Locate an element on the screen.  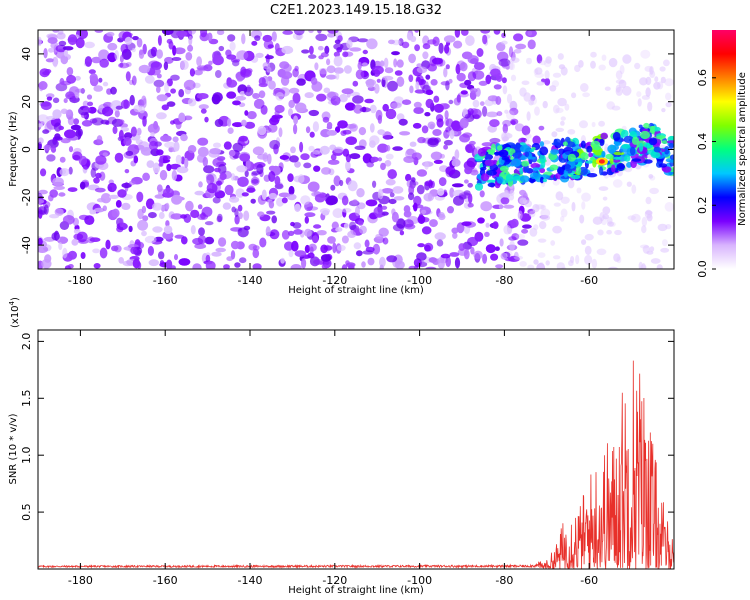
y-tick-label: 20 is located at coordinates (26, 102).